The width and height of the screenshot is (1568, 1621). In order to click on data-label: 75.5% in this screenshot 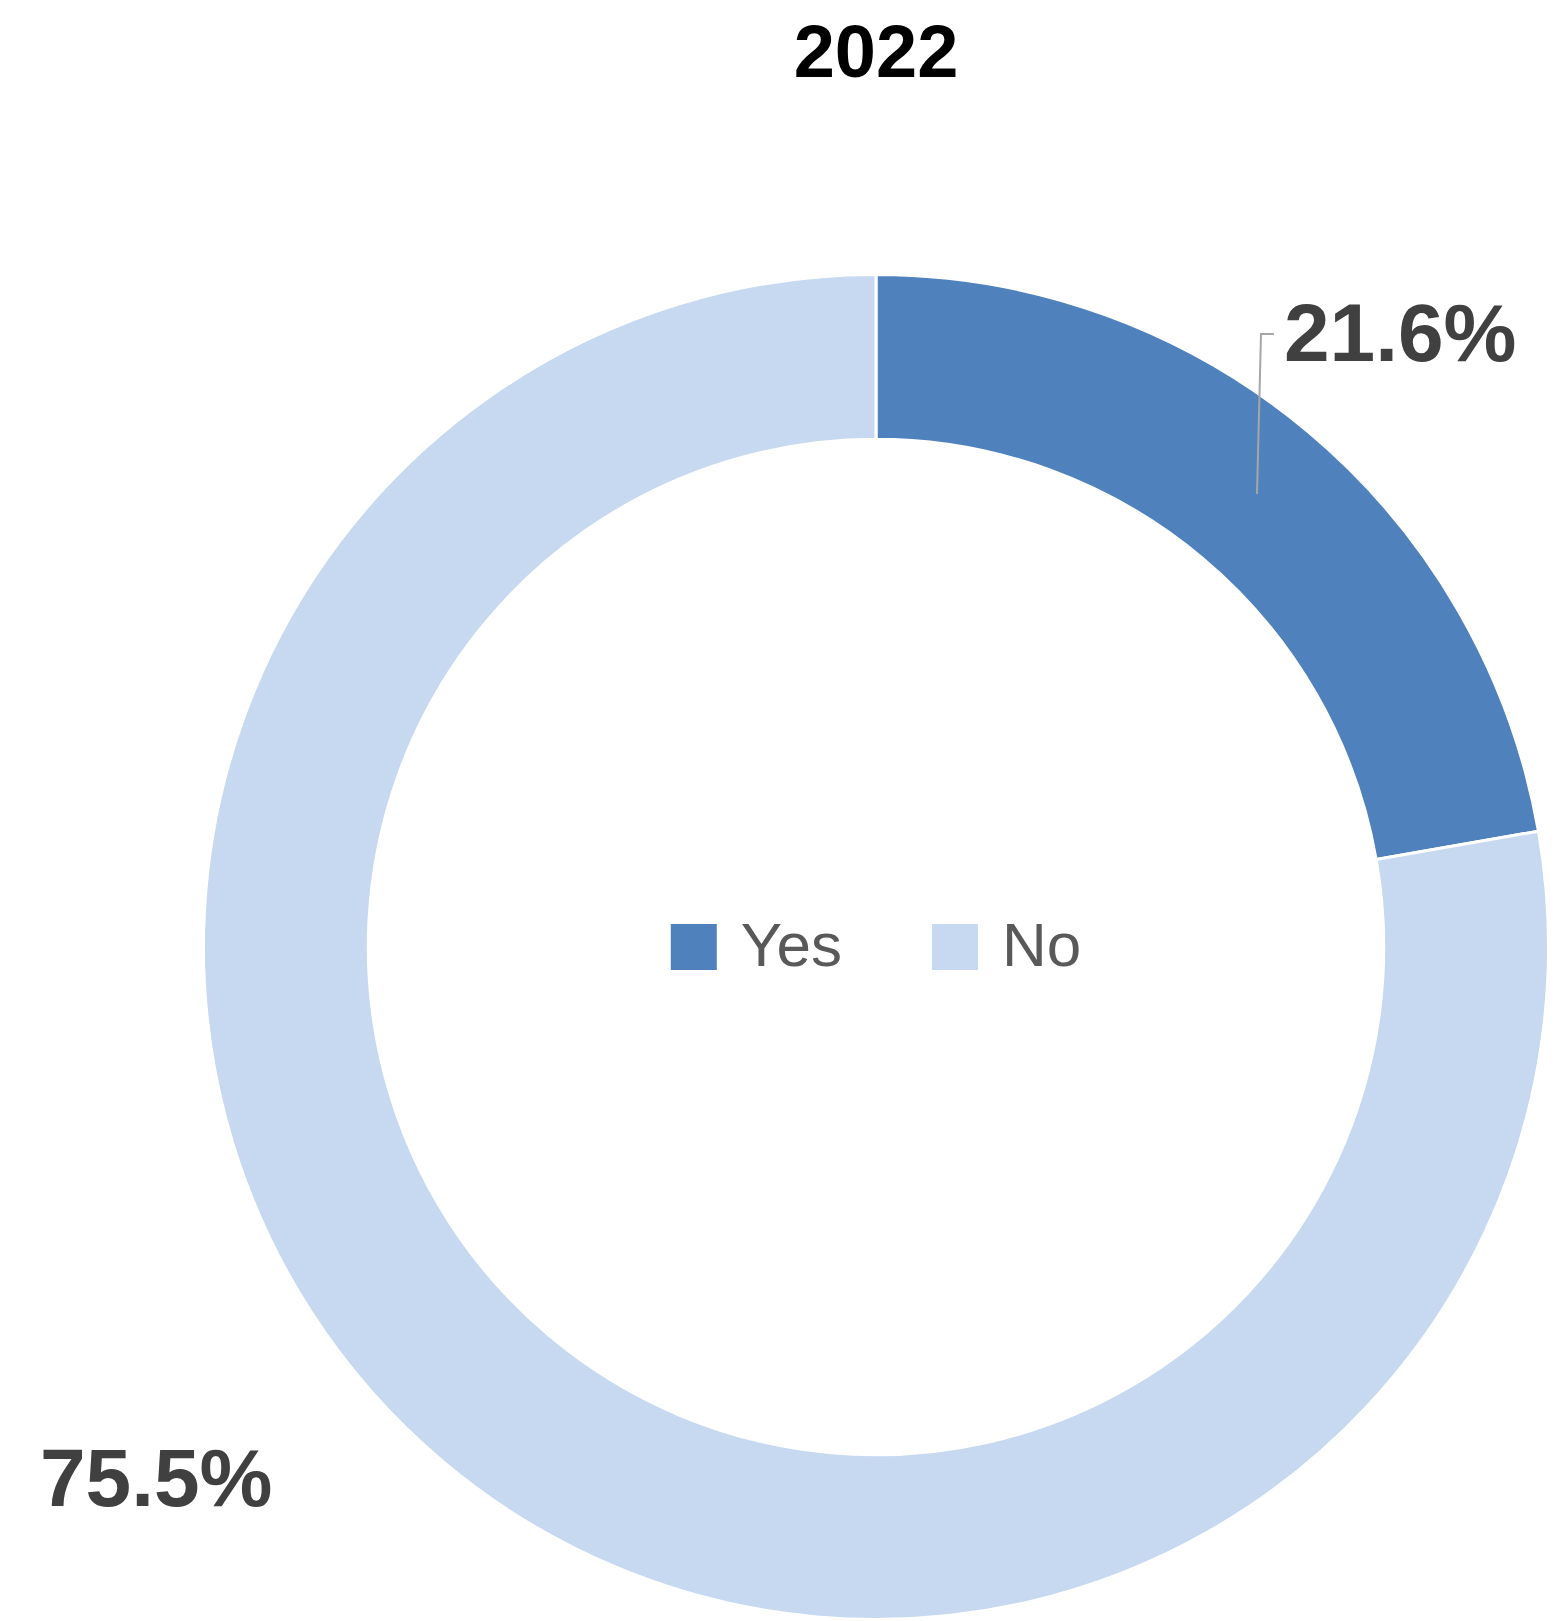, I will do `click(156, 1477)`.